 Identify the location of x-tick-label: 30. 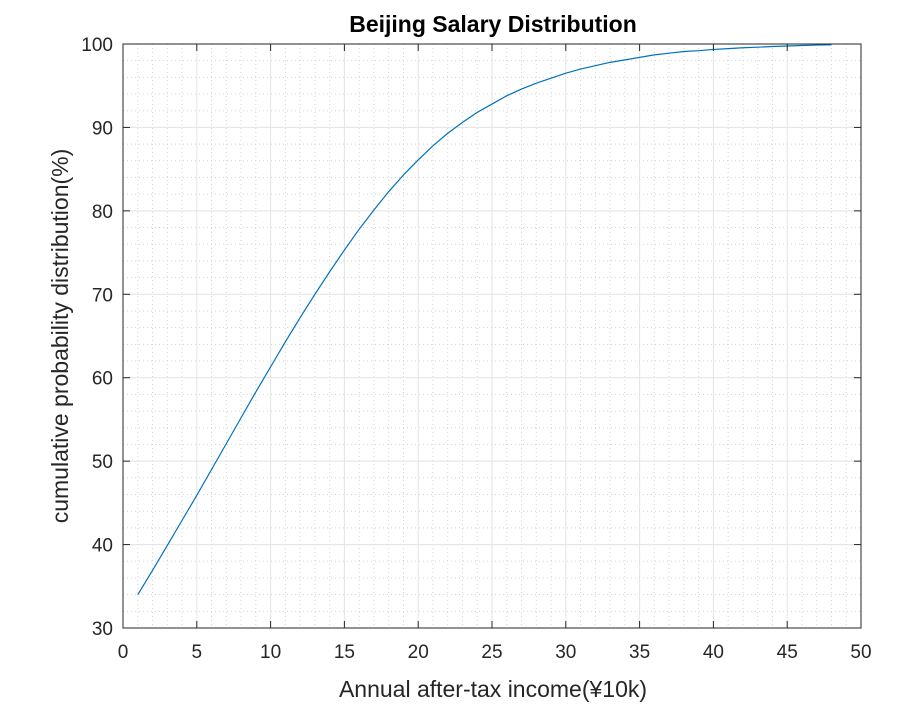
(565, 652).